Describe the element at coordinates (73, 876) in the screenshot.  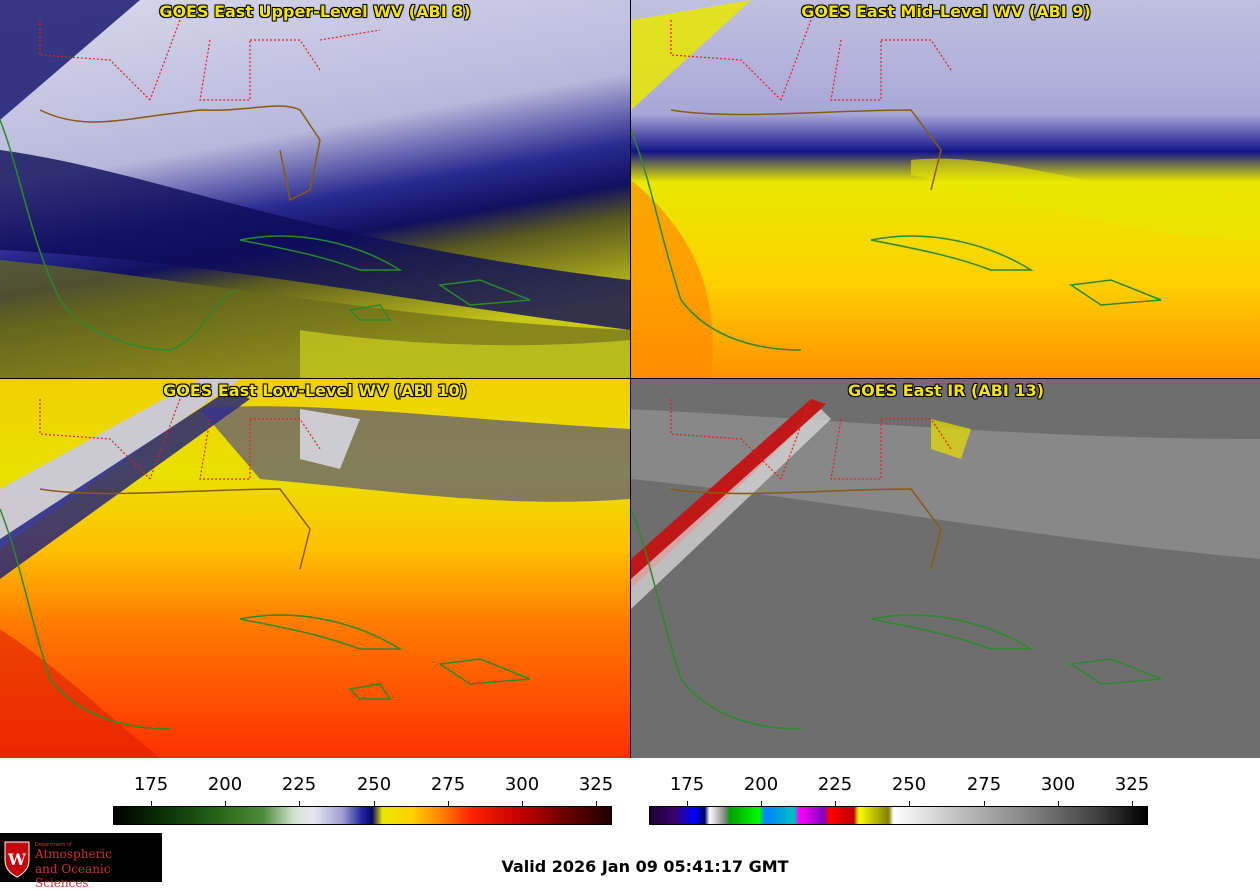
I see `logo-line2: and Oceanic Sciences` at that location.